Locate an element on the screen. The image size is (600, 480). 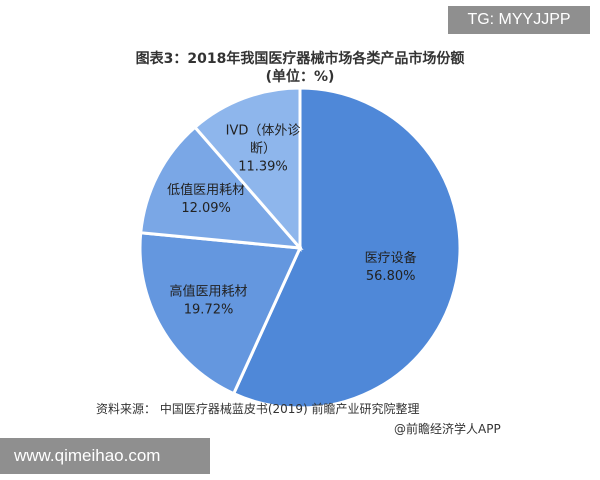
site-watermark: www.qimeihao.com is located at coordinates (105, 456).